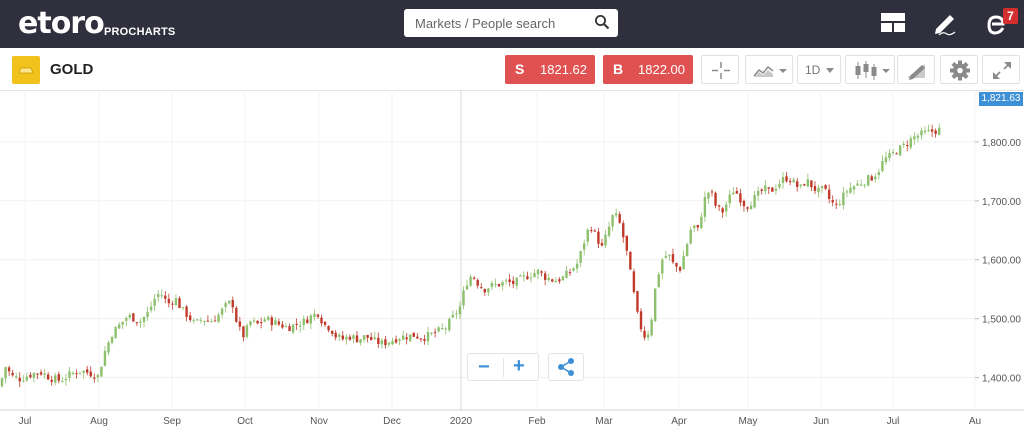  I want to click on timeframe-select: 1D, so click(819, 69).